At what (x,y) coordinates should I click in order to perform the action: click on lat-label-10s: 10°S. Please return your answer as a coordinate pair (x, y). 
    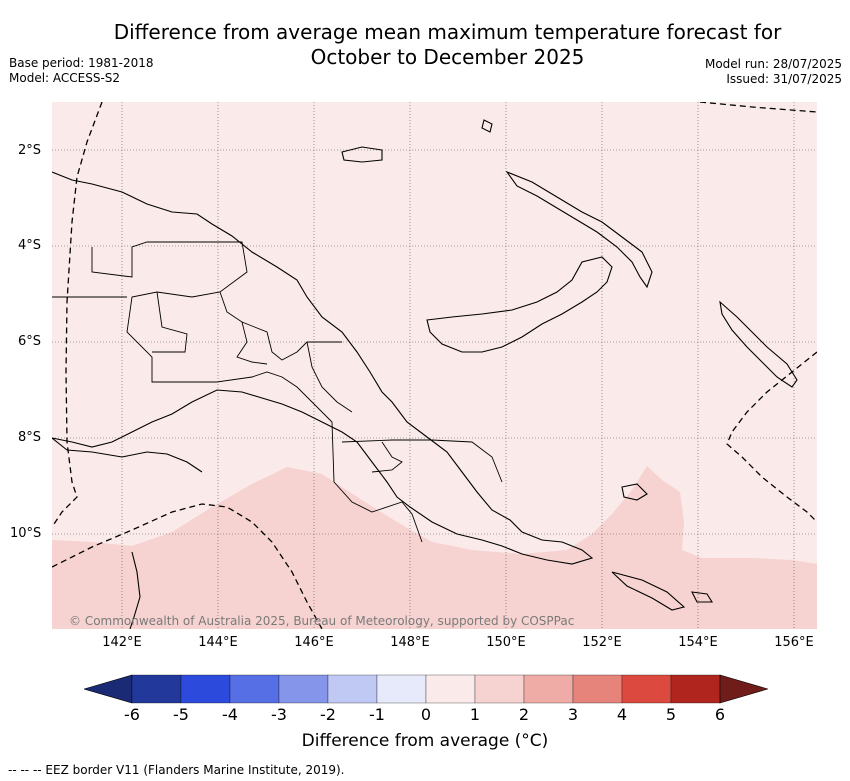
    Looking at the image, I should click on (26, 533).